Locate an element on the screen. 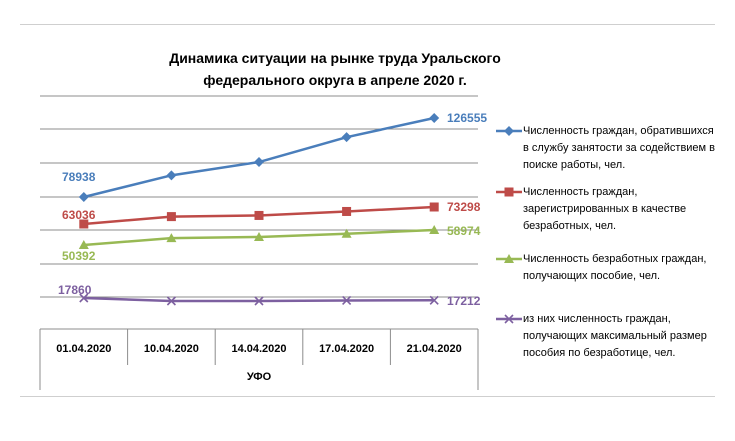  x-tick-label: 17.04.2020 is located at coordinates (346, 349).